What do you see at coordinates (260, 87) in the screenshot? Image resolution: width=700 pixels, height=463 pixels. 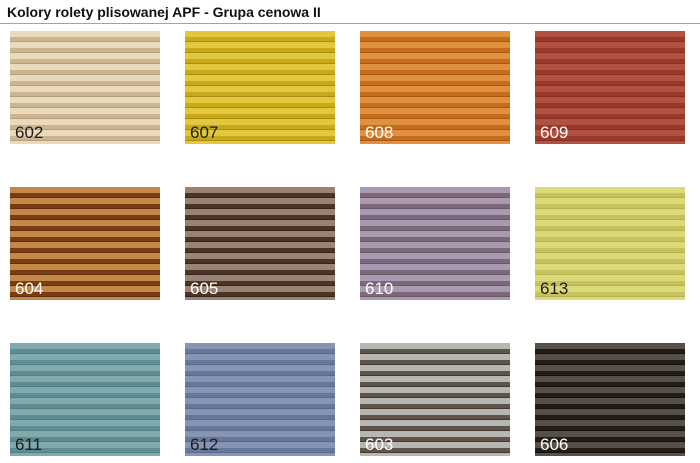 I see `color-swatch-607: 607` at bounding box center [260, 87].